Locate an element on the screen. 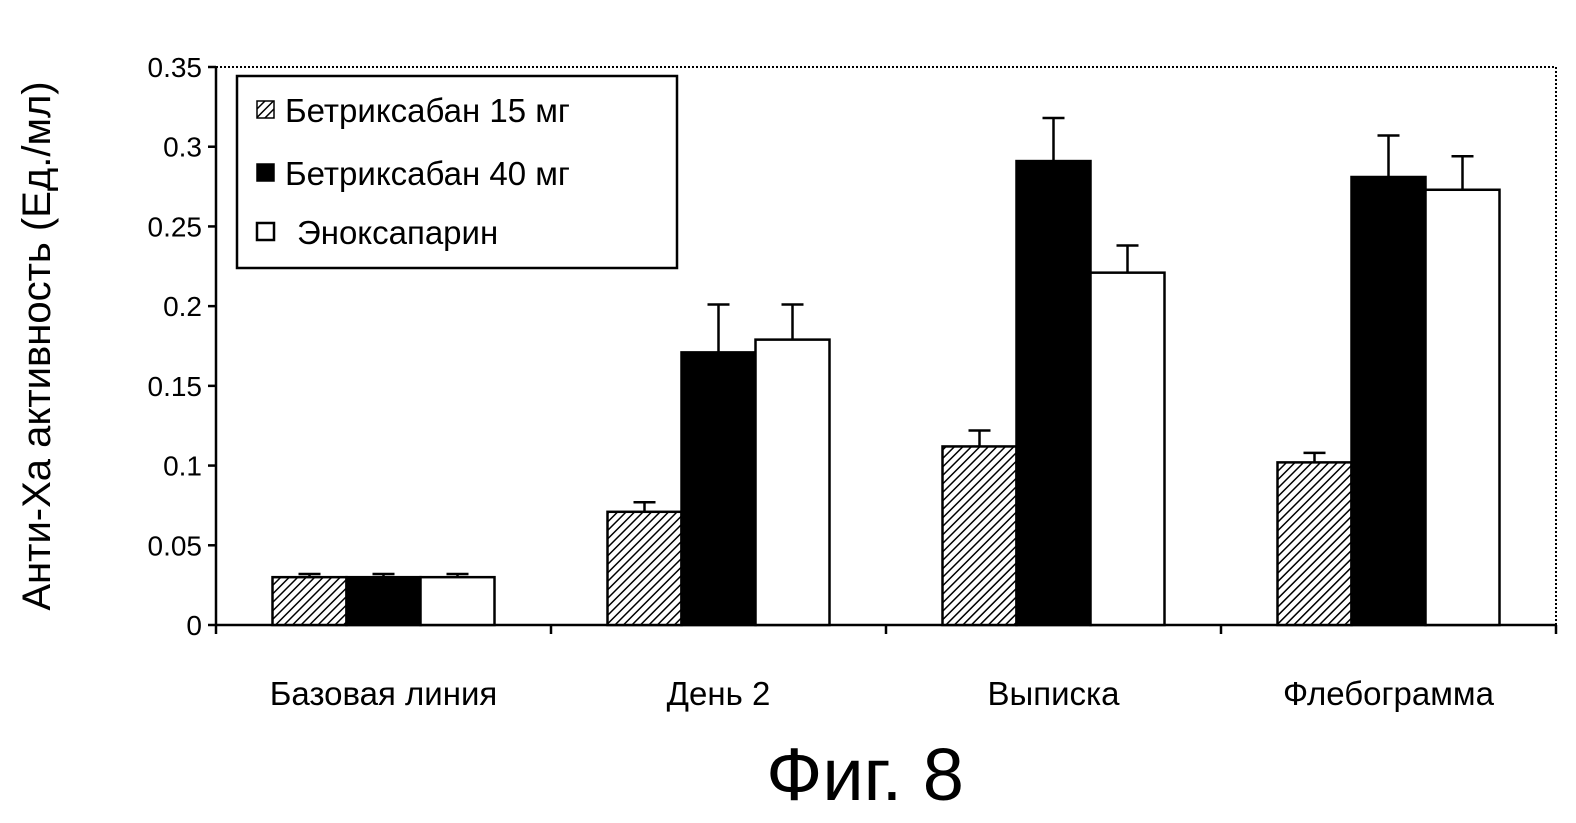 The width and height of the screenshot is (1576, 823). y-tick-label: 0.2 is located at coordinates (182, 306).